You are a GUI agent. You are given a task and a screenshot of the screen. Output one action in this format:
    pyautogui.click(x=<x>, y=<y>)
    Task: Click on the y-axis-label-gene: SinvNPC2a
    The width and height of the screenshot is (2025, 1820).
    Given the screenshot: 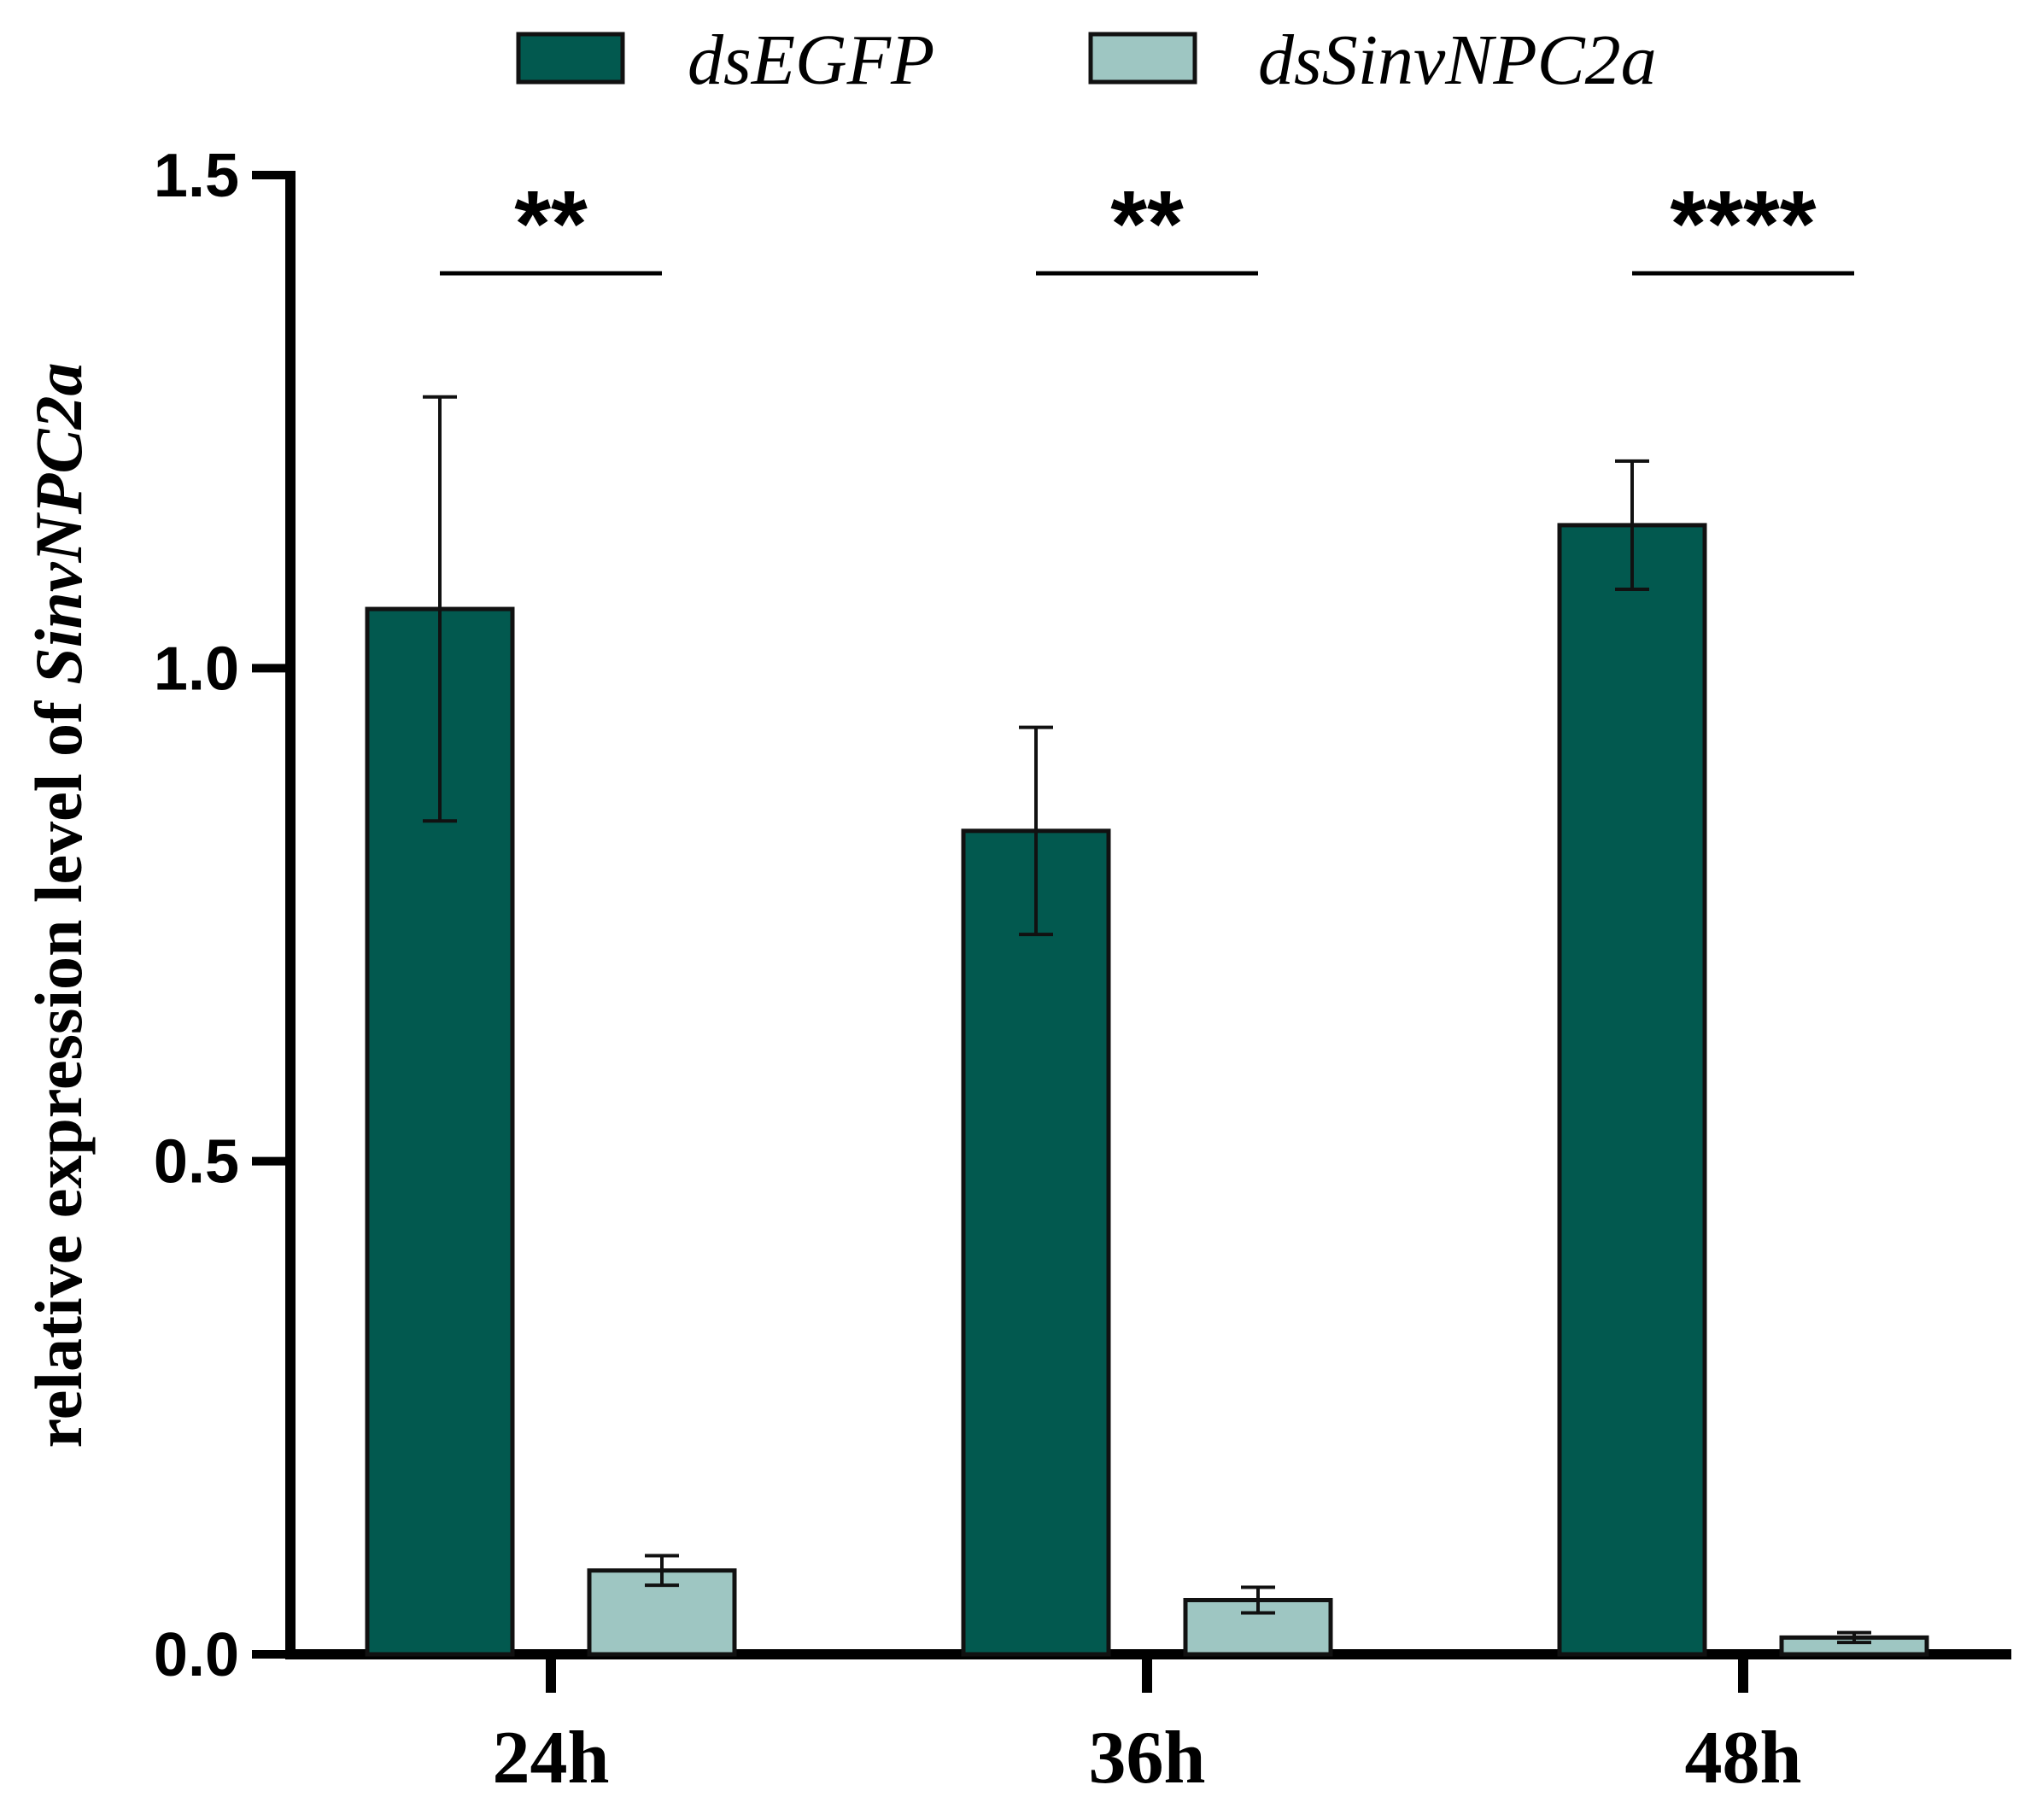 What is the action you would take?
    pyautogui.click(x=58, y=524)
    